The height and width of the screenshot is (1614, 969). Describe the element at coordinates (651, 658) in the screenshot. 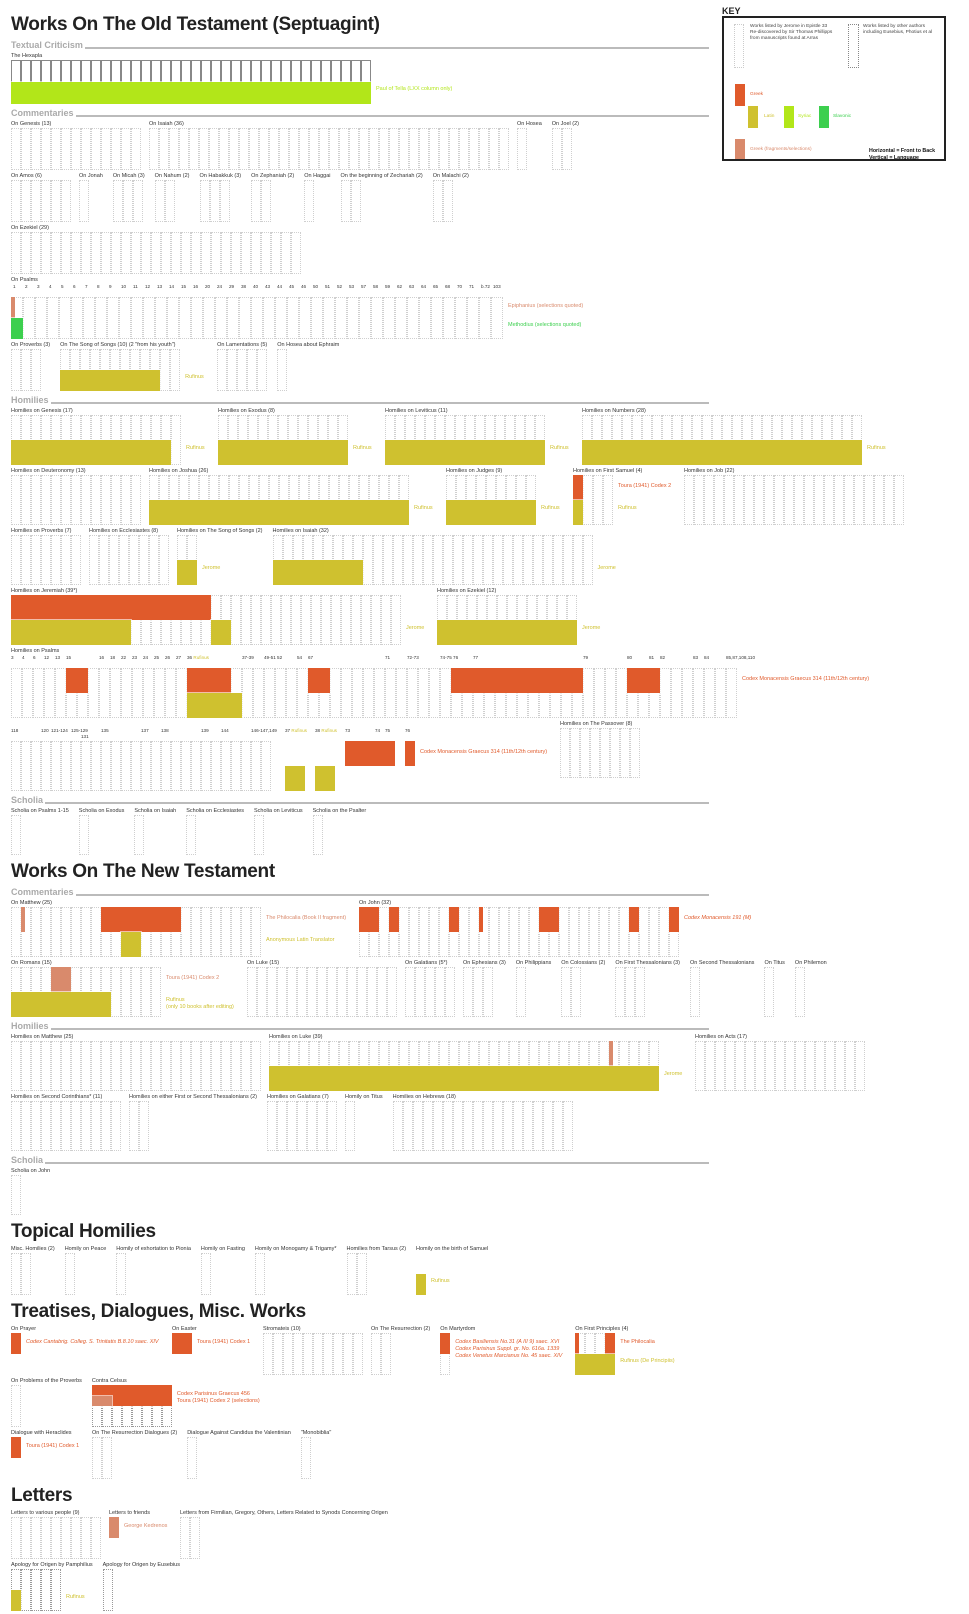

I see `column-label: 81` at that location.